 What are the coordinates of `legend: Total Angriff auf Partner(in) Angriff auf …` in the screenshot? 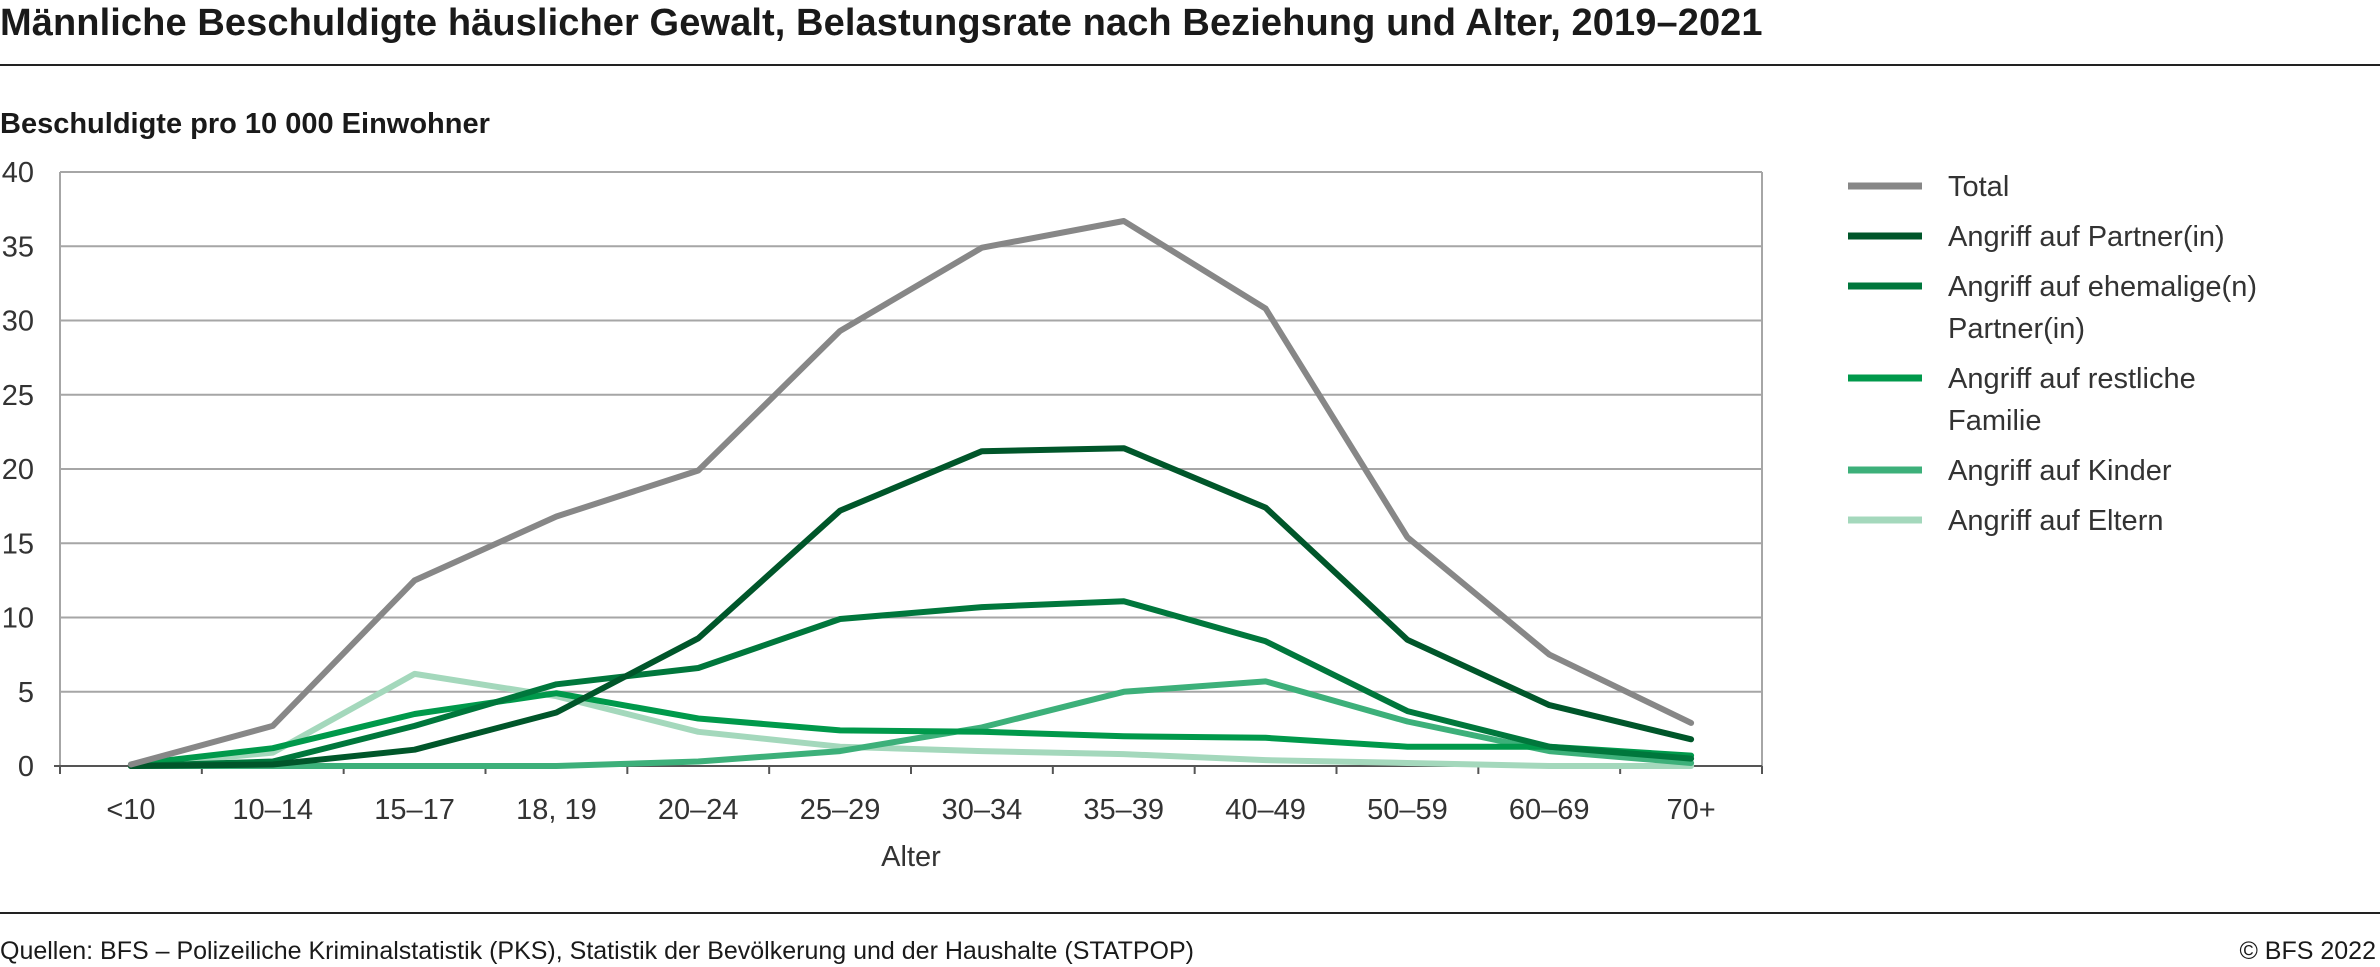 It's located at (2052, 354).